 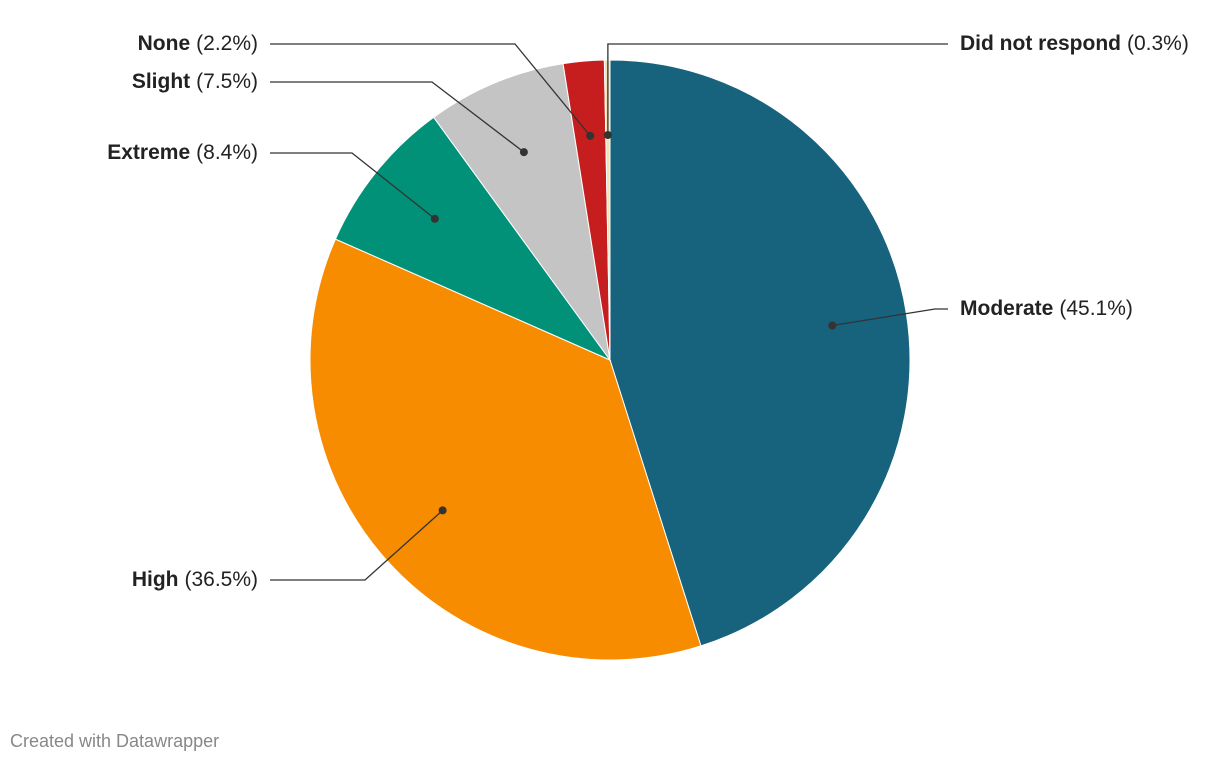 I want to click on slice-value: (45.1%), so click(x=1096, y=308).